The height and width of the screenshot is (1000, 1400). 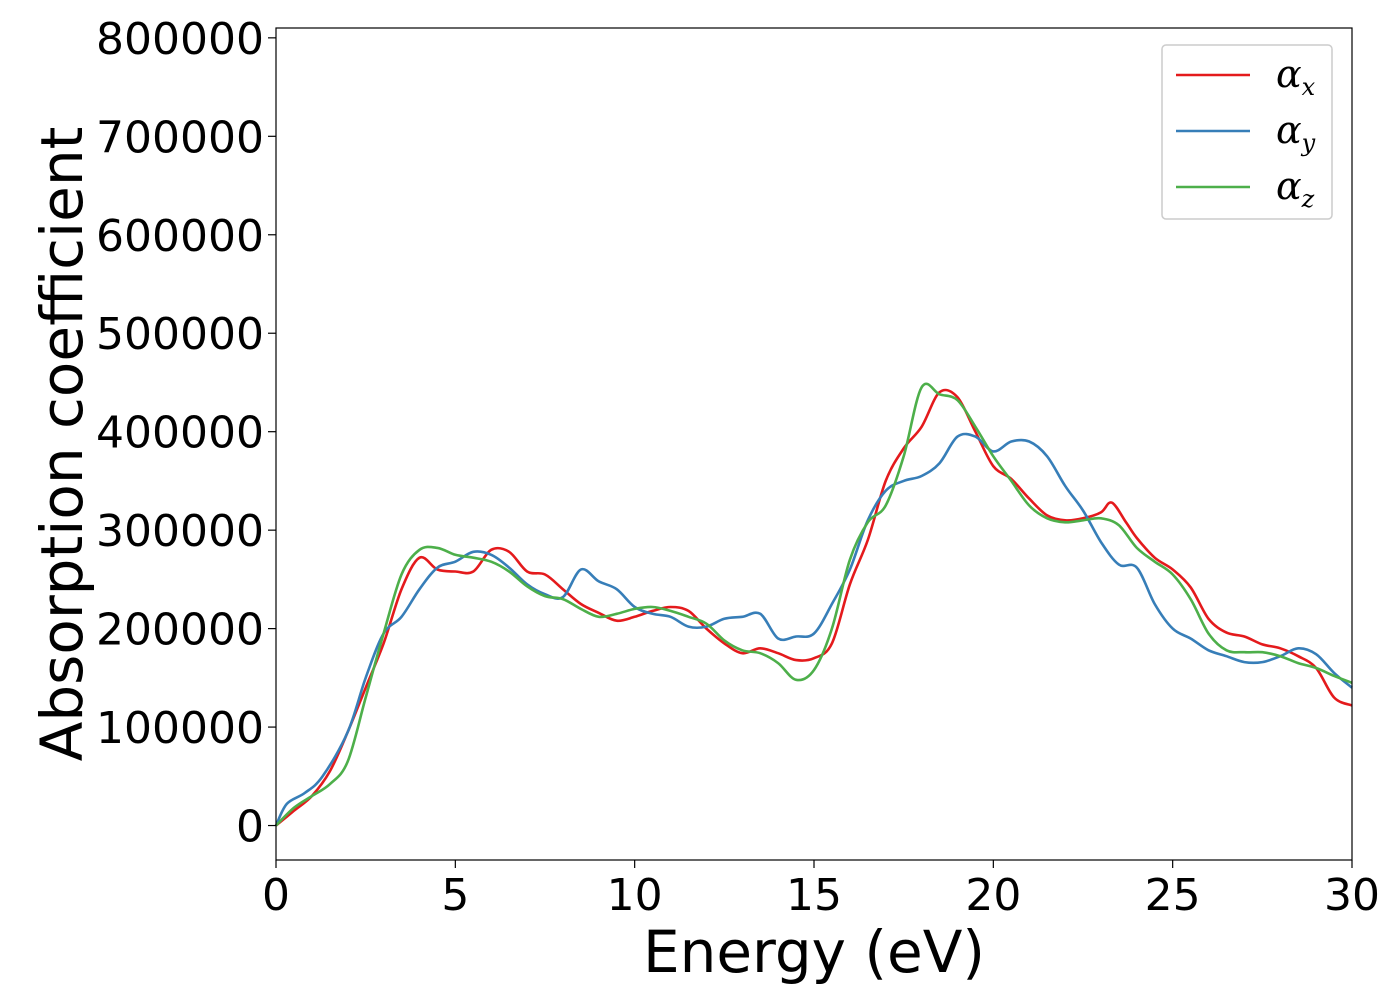 What do you see at coordinates (180, 433) in the screenshot?
I see `y-tick-label: 400000` at bounding box center [180, 433].